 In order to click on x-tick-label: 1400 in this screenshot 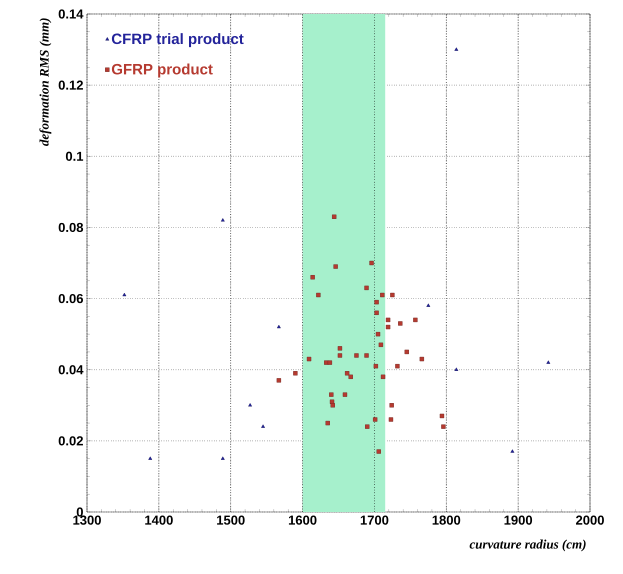, I will do `click(159, 520)`.